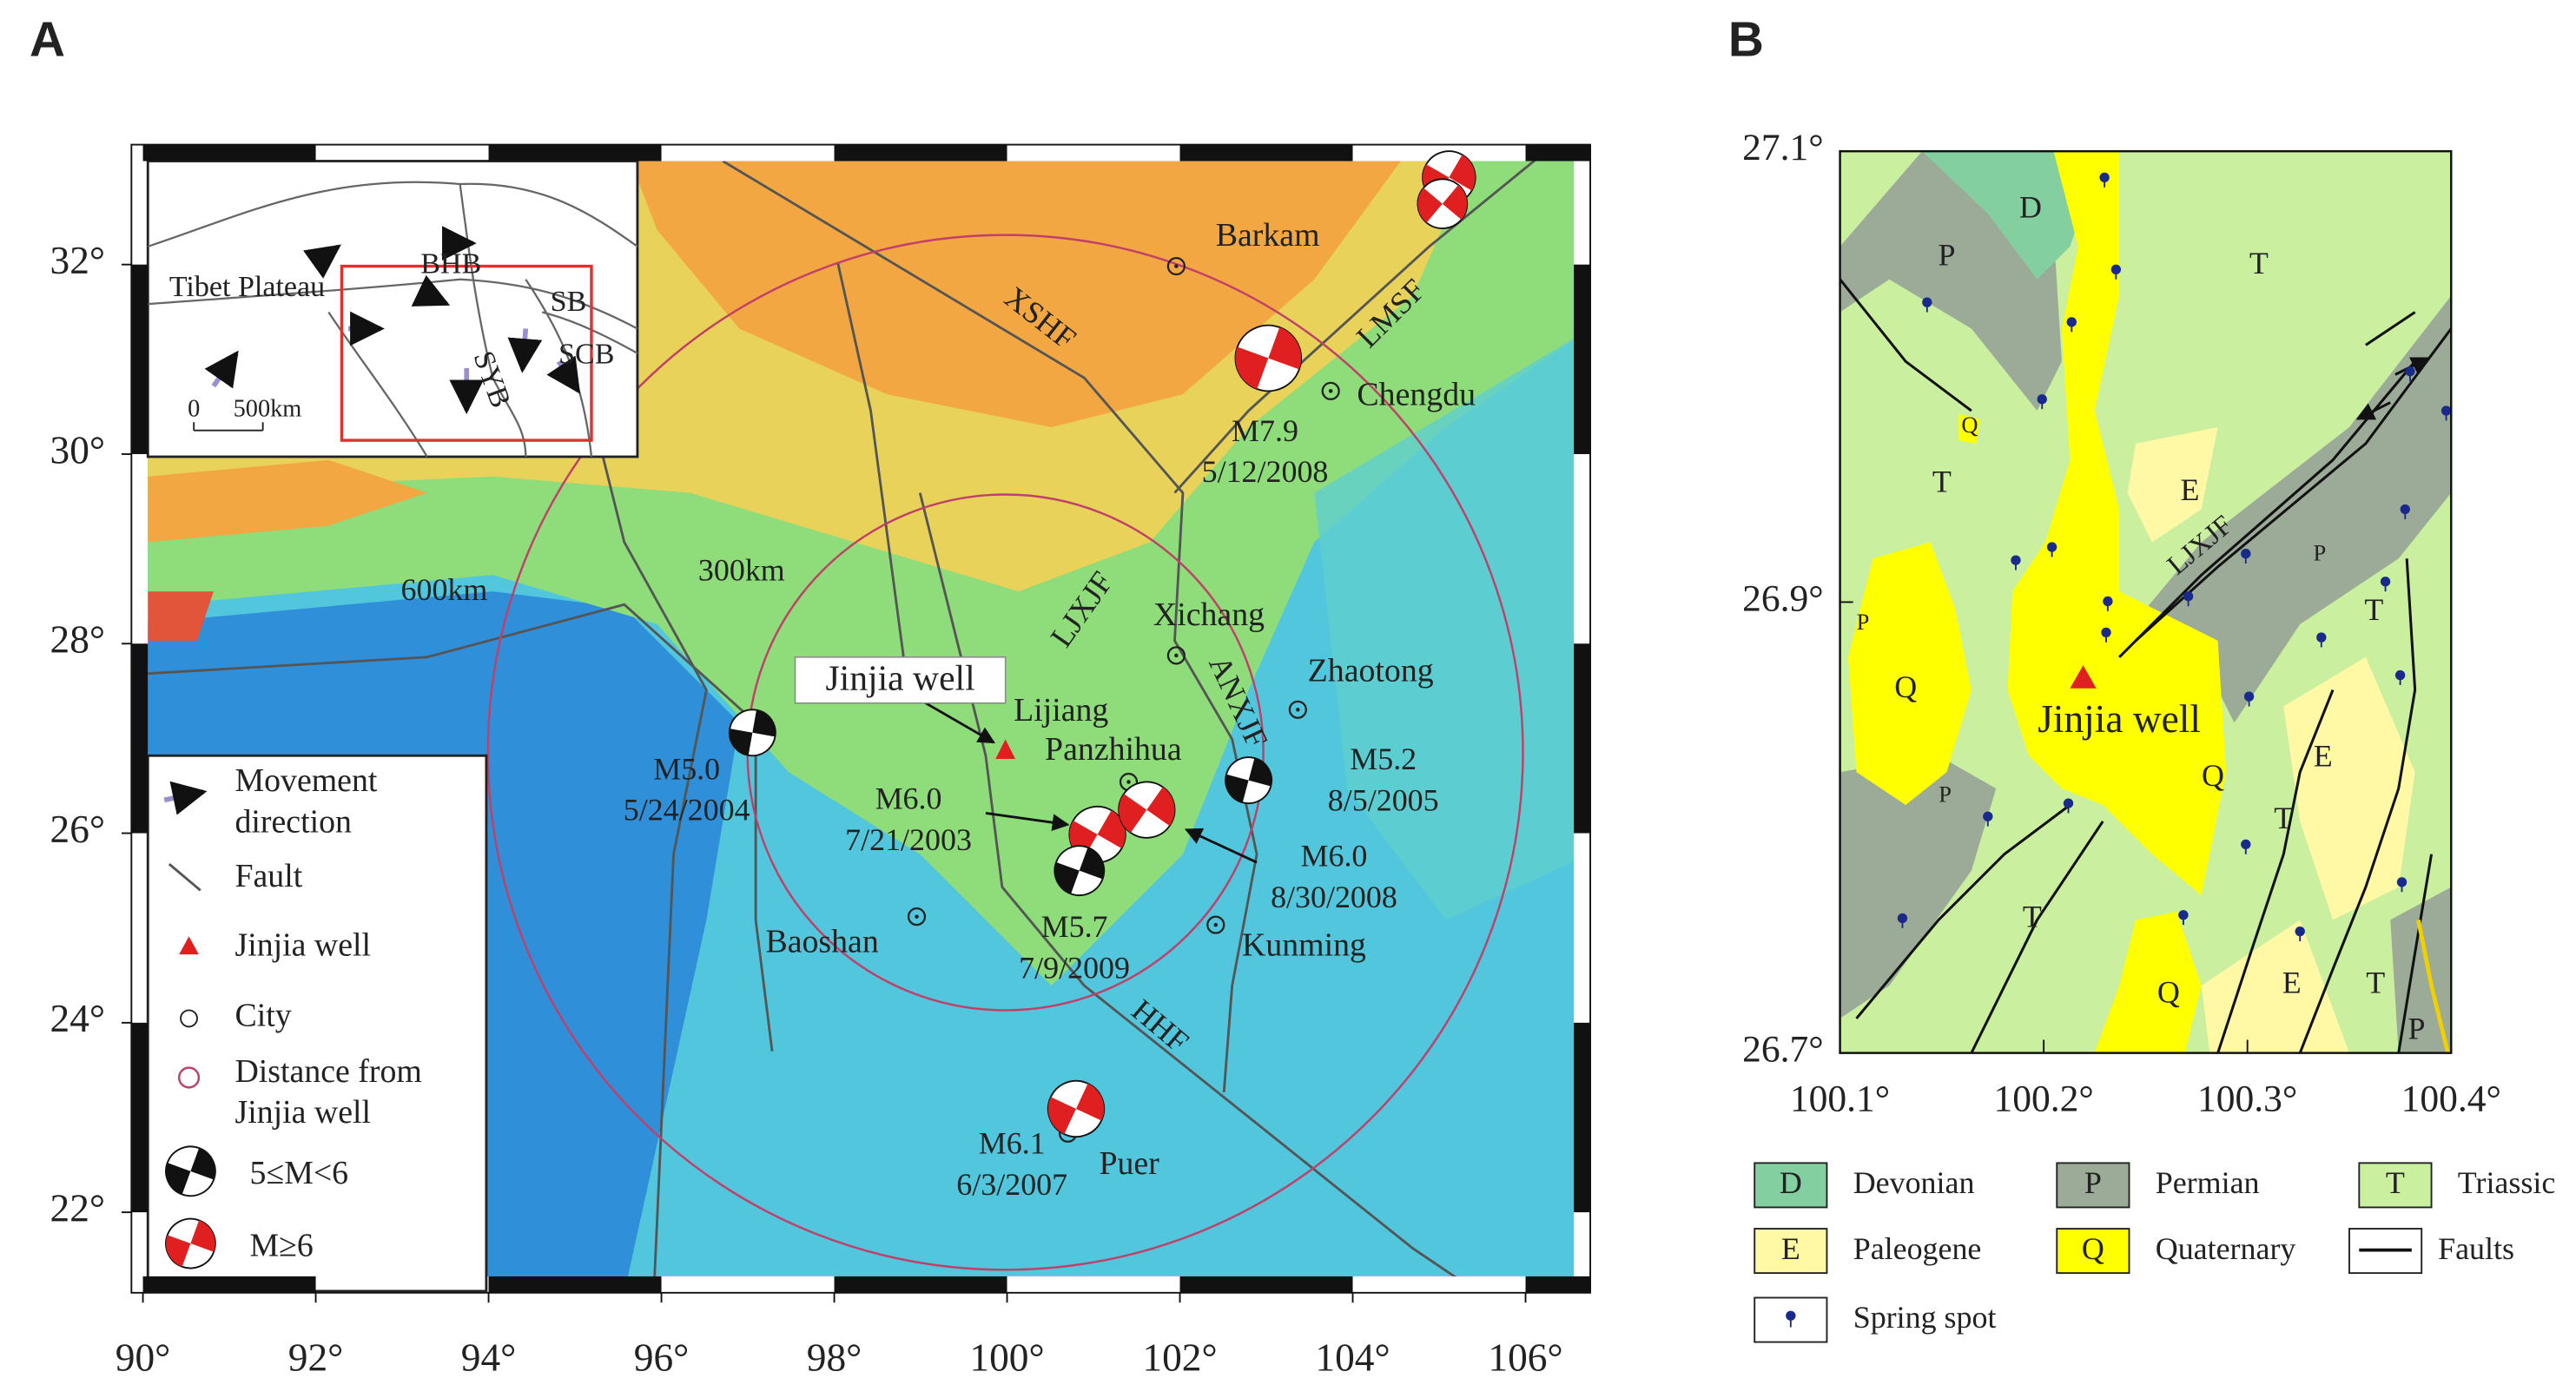  What do you see at coordinates (1783, 147) in the screenshot?
I see `y-tick-label: 27.1°` at bounding box center [1783, 147].